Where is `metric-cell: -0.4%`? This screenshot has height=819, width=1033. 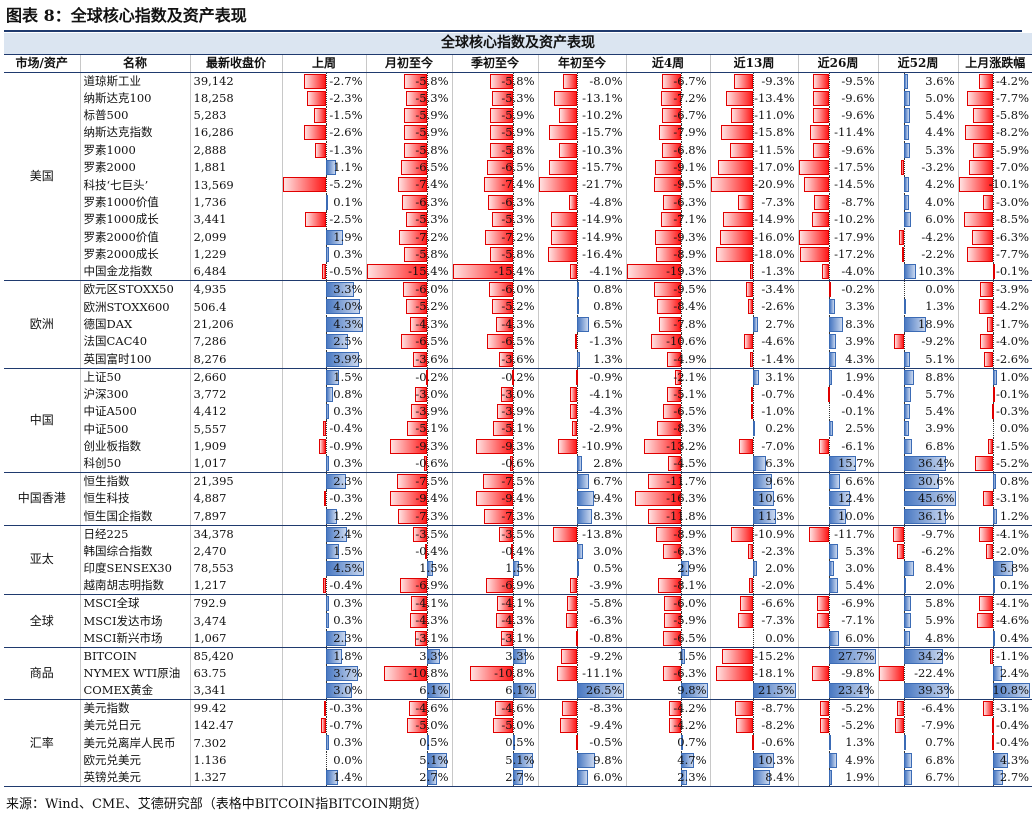
metric-cell: -0.4% is located at coordinates (324, 586).